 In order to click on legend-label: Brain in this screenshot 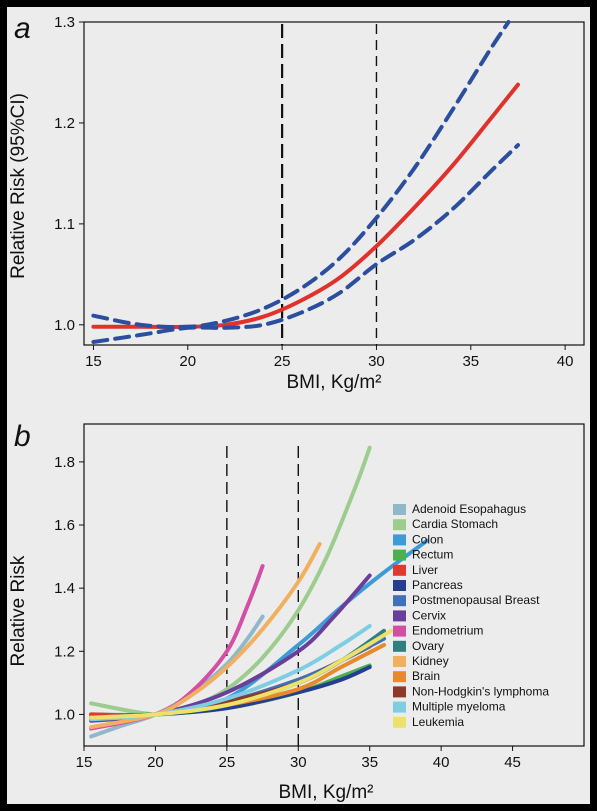, I will do `click(426, 676)`.